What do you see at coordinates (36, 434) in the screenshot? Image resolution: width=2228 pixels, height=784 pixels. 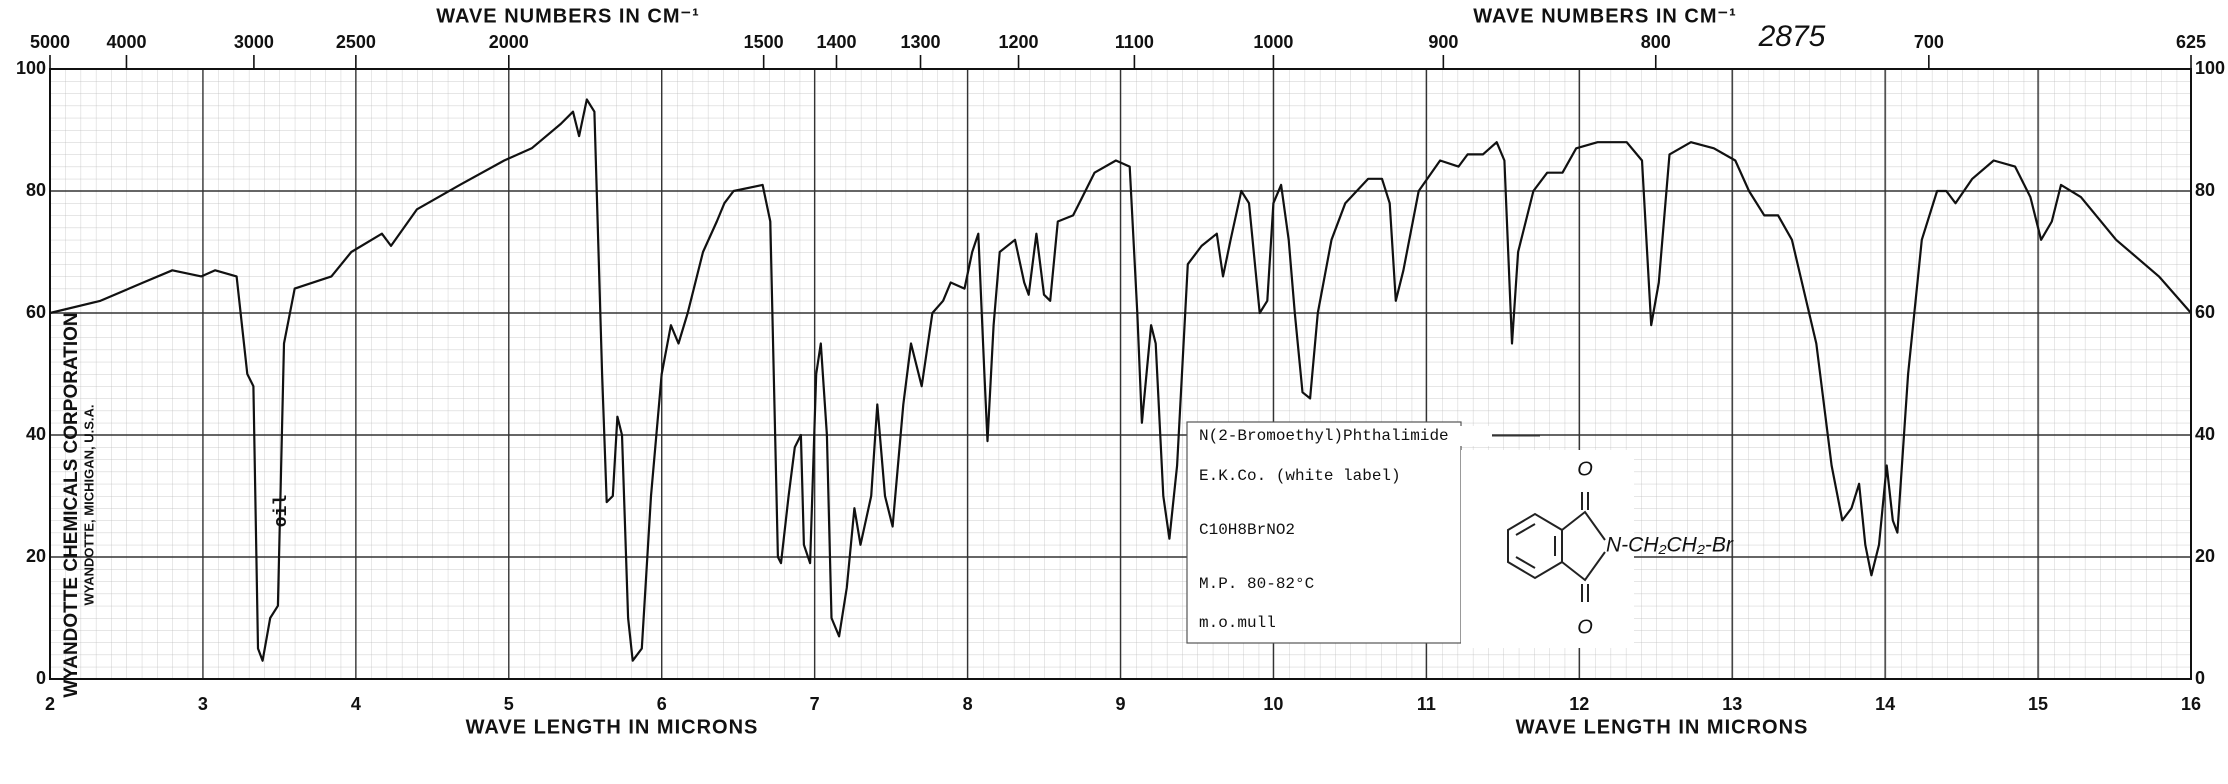 I see `y-tick-label: 40` at bounding box center [36, 434].